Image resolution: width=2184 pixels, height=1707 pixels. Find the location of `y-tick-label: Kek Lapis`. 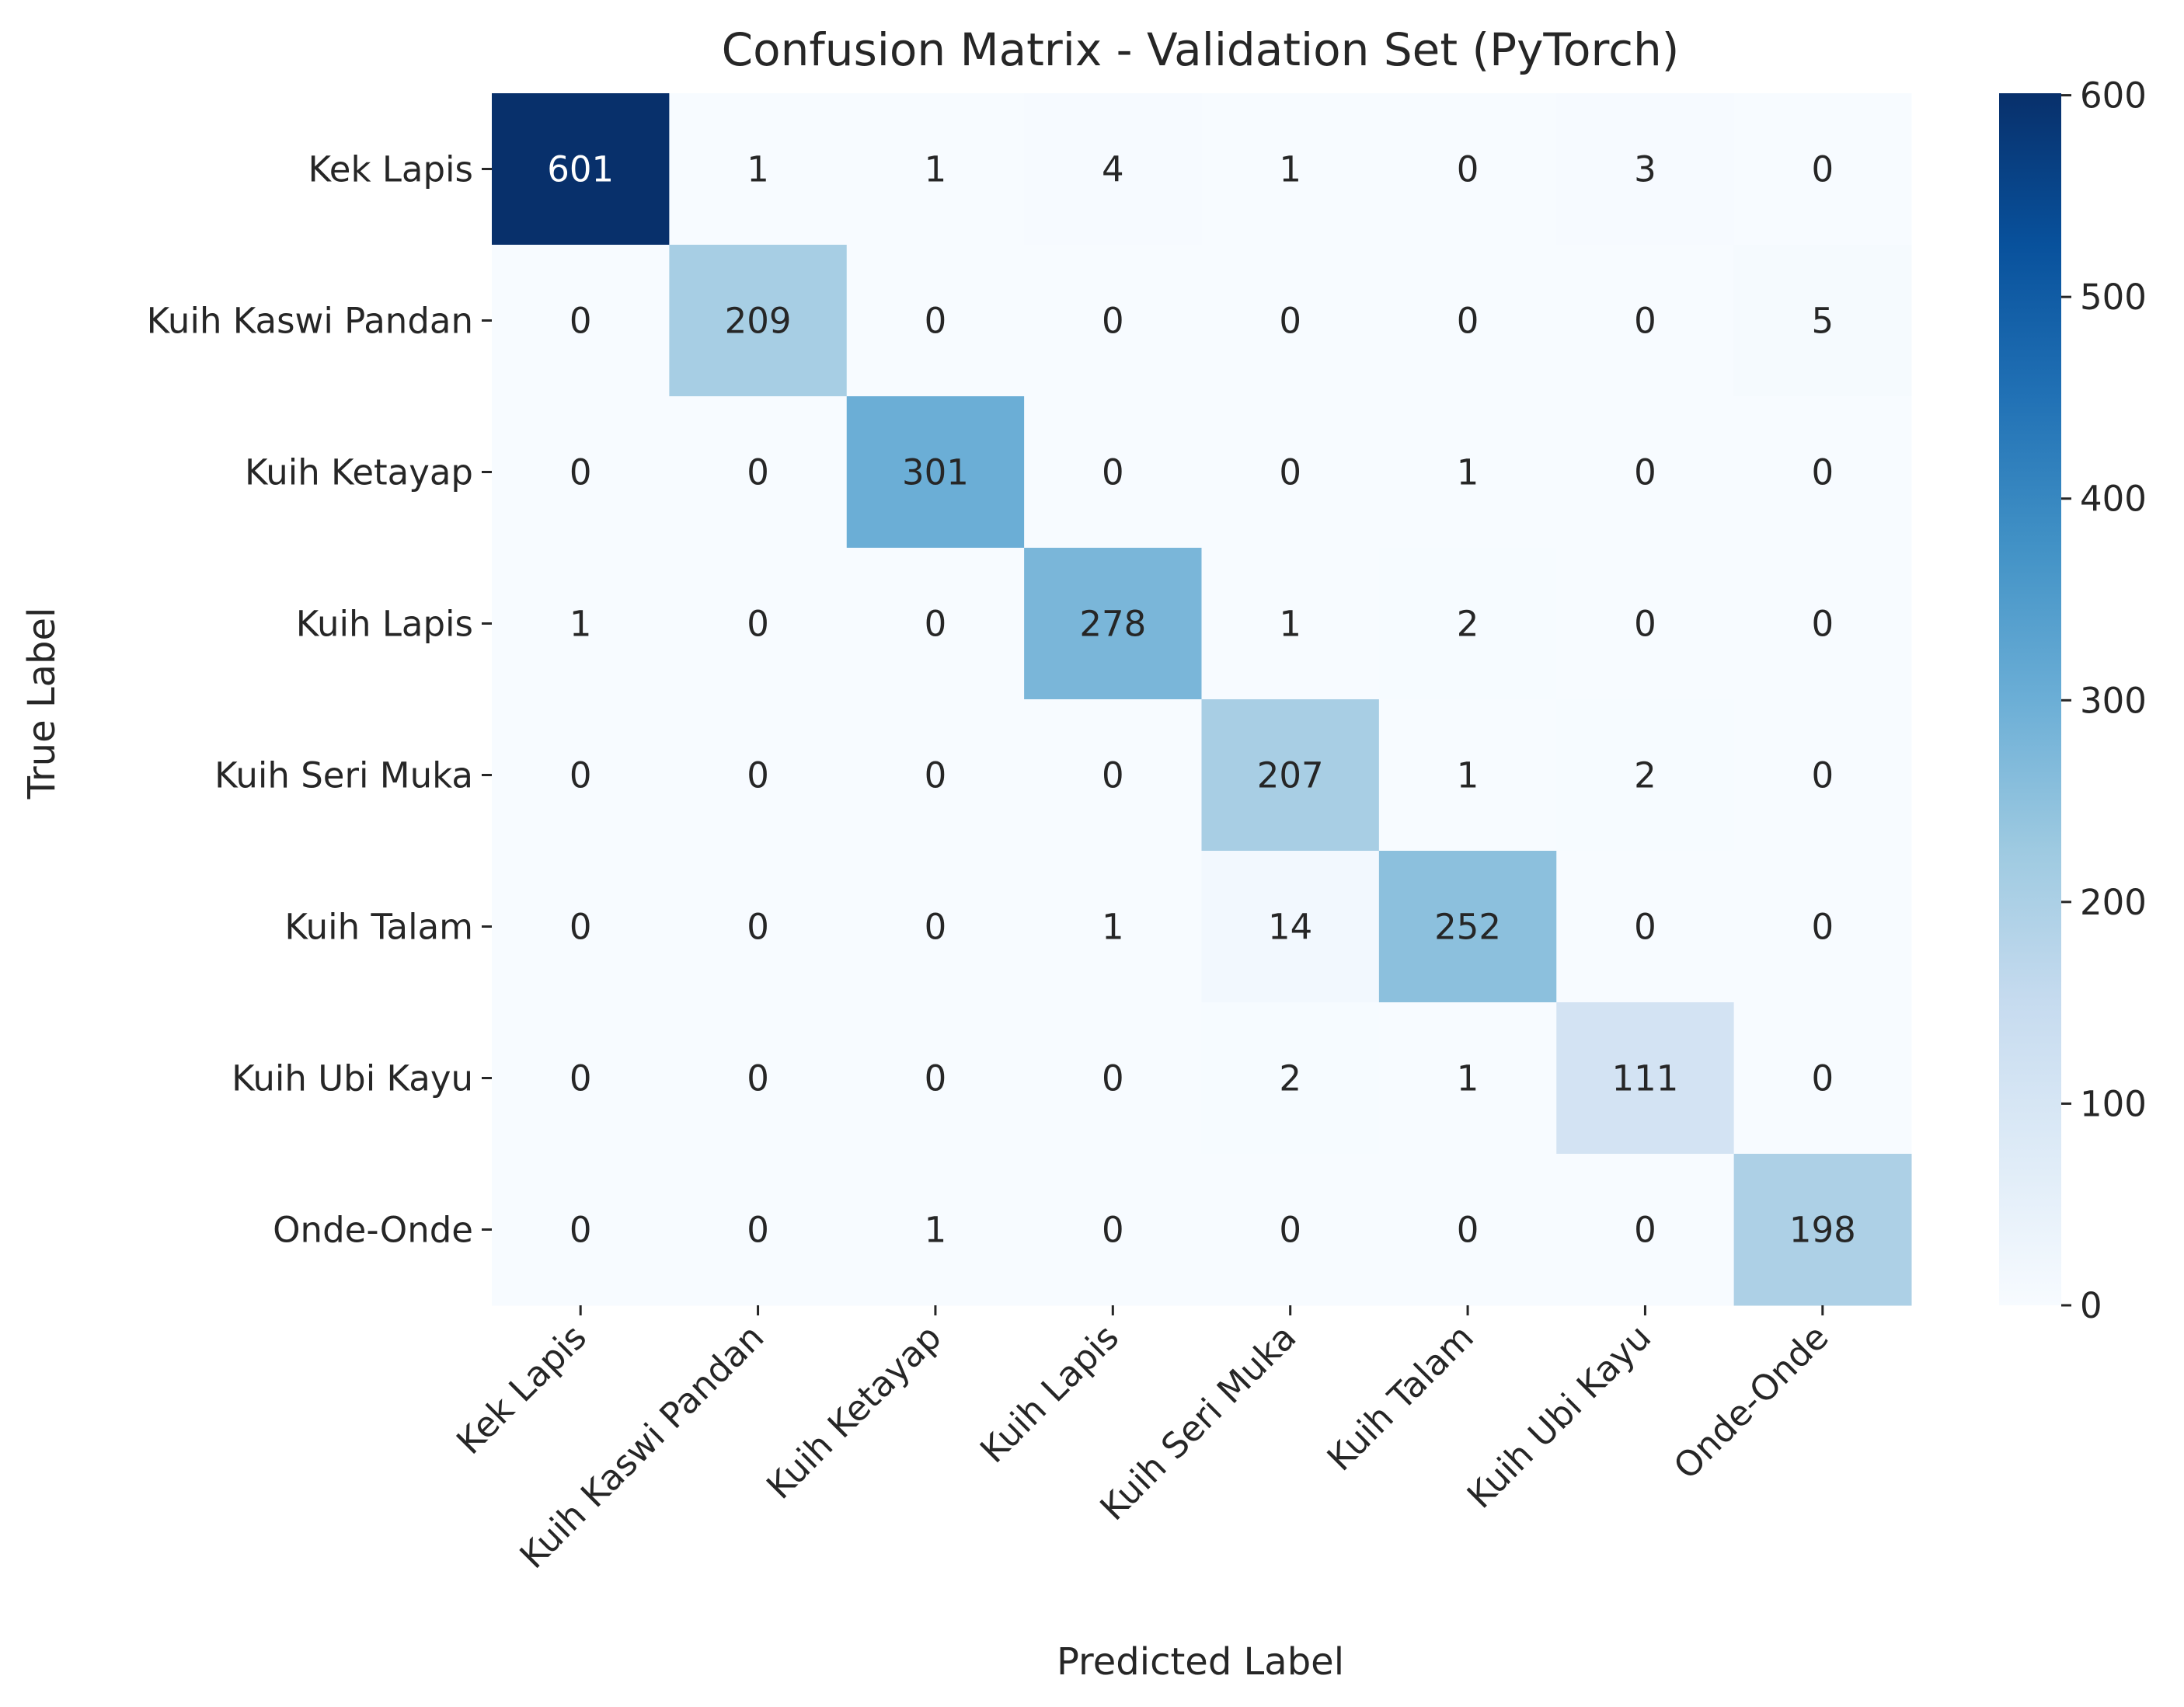

y-tick-label: Kek Lapis is located at coordinates (391, 169).